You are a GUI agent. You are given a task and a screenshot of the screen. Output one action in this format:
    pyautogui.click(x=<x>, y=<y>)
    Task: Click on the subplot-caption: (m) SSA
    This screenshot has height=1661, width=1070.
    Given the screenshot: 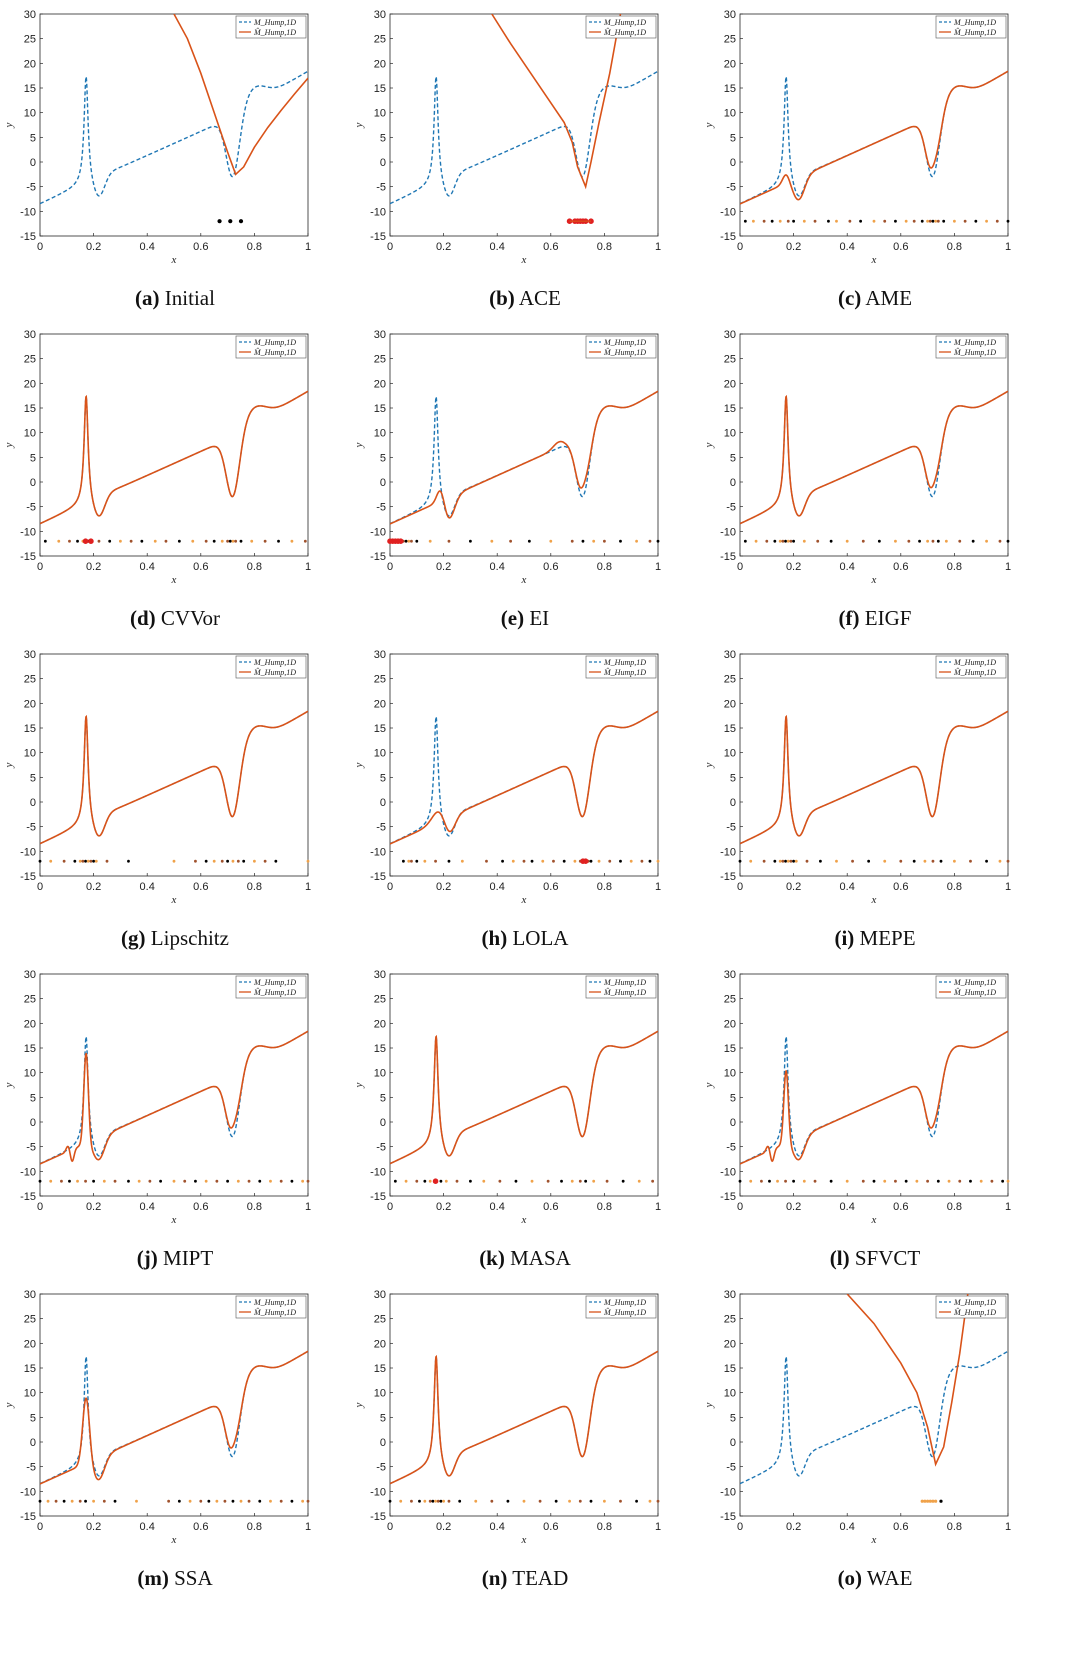 What is the action you would take?
    pyautogui.click(x=175, y=1578)
    